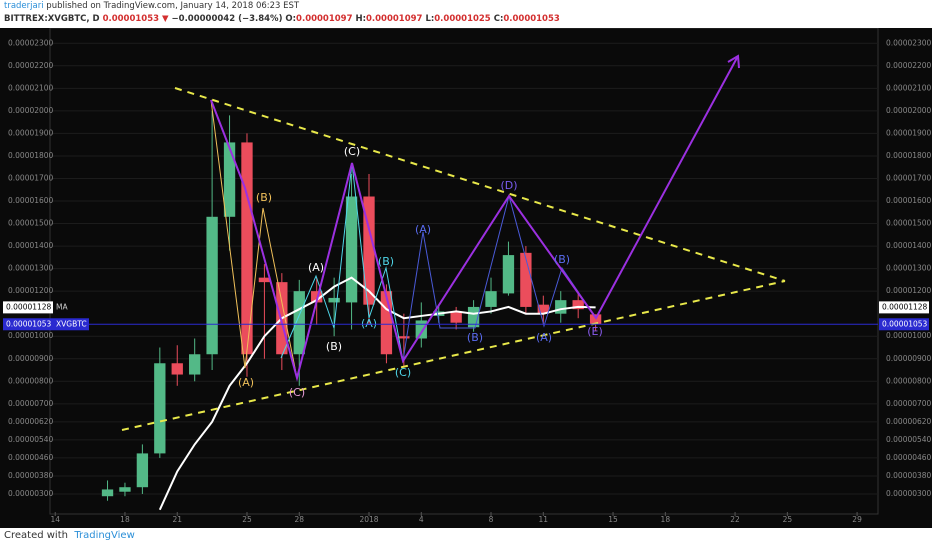 This screenshot has width=932, height=550. What do you see at coordinates (909, 110) in the screenshot?
I see `y-tick-label-right: 0.00002000` at bounding box center [909, 110].